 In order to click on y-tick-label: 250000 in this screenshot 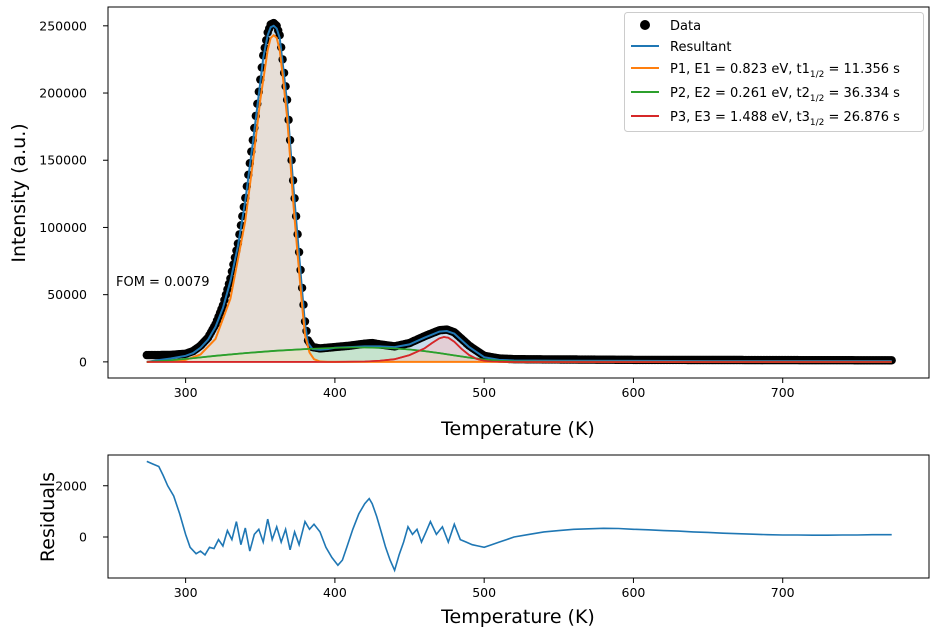, I will do `click(63, 25)`.